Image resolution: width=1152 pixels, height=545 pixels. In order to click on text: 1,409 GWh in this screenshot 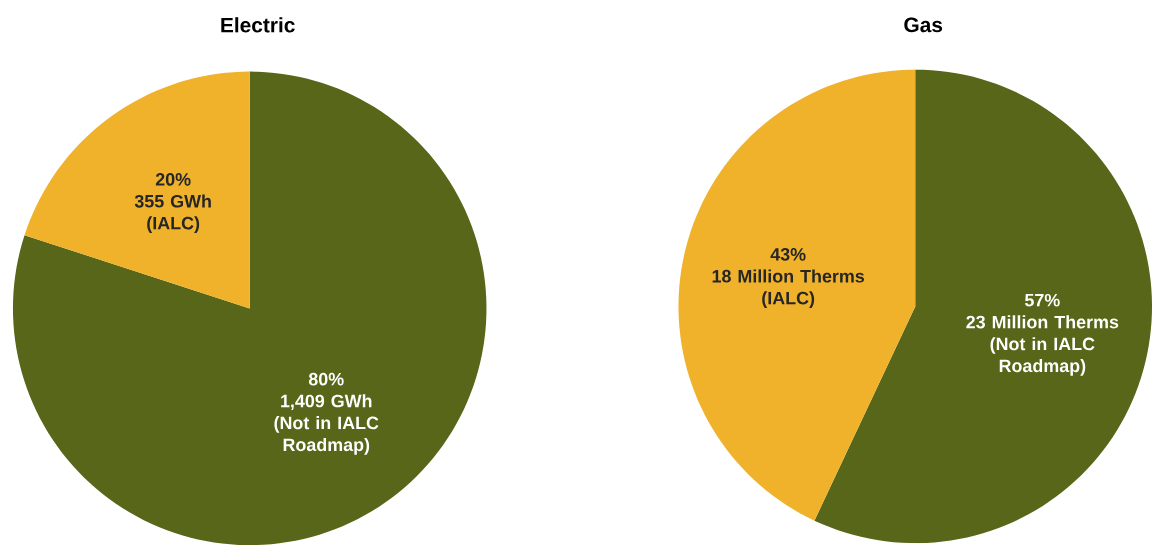, I will do `click(326, 402)`.